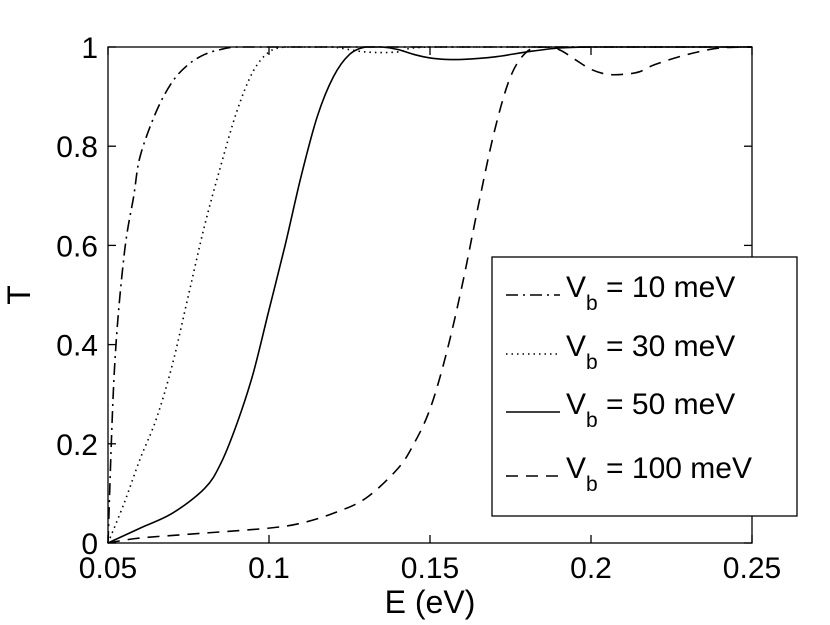  What do you see at coordinates (675, 468) in the screenshot?
I see `legend-label-rest: = 100 meV` at bounding box center [675, 468].